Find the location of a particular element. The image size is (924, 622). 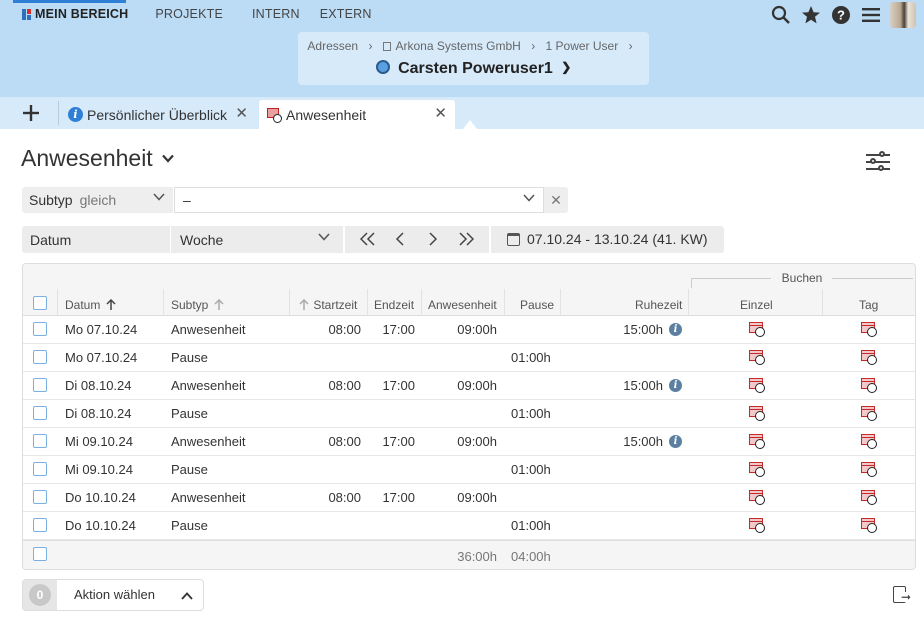

table-row: Mi 09.10.24 Pause 01:00h is located at coordinates (469, 470).